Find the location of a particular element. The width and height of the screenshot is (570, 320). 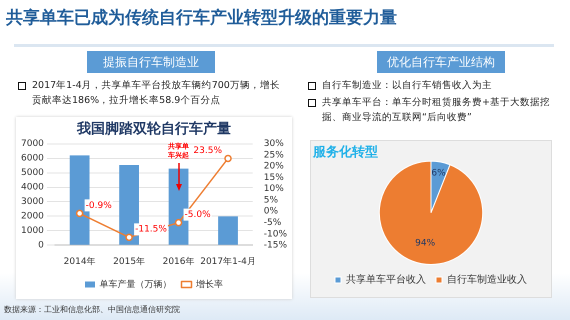

legend-label: 共享单车平台收入 is located at coordinates (386, 280).